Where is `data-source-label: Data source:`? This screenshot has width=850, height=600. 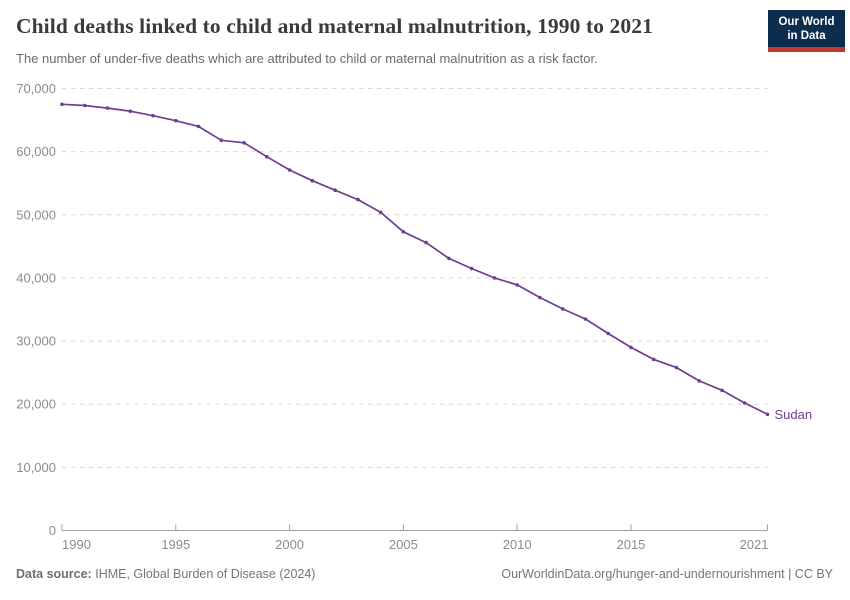
data-source-label: Data source: is located at coordinates (54, 574).